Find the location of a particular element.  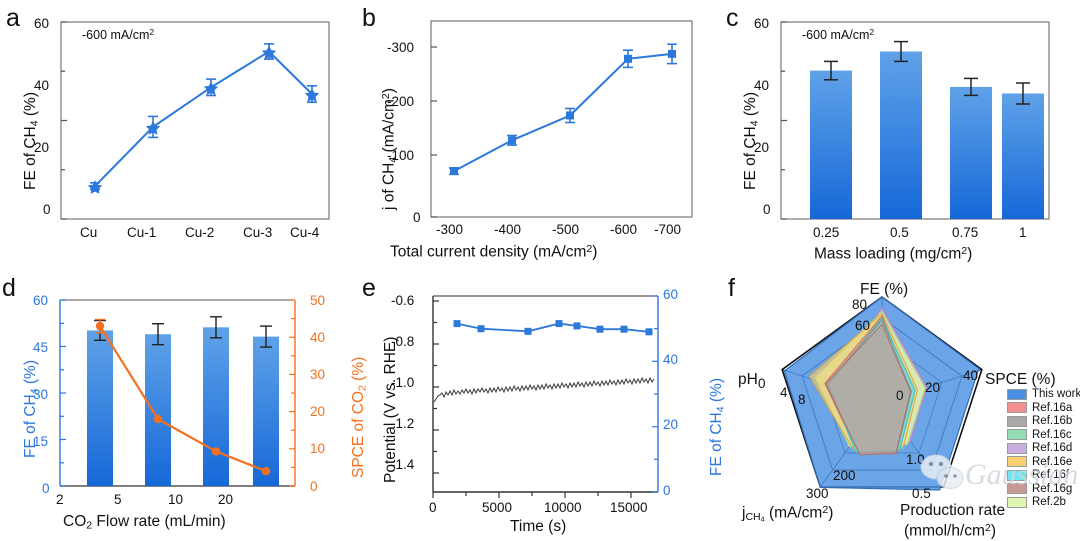

panel-d-plot is located at coordinates (177, 393).